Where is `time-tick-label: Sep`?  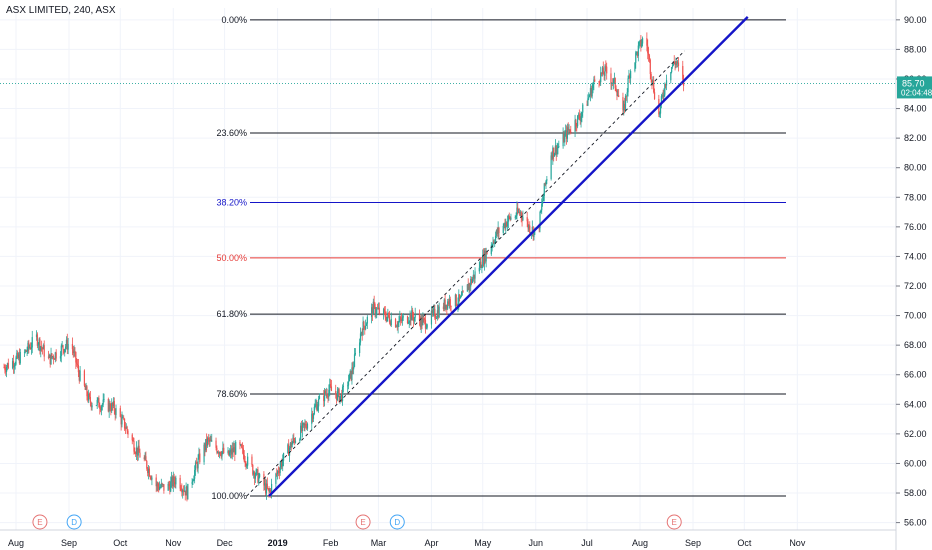
time-tick-label: Sep is located at coordinates (69, 543).